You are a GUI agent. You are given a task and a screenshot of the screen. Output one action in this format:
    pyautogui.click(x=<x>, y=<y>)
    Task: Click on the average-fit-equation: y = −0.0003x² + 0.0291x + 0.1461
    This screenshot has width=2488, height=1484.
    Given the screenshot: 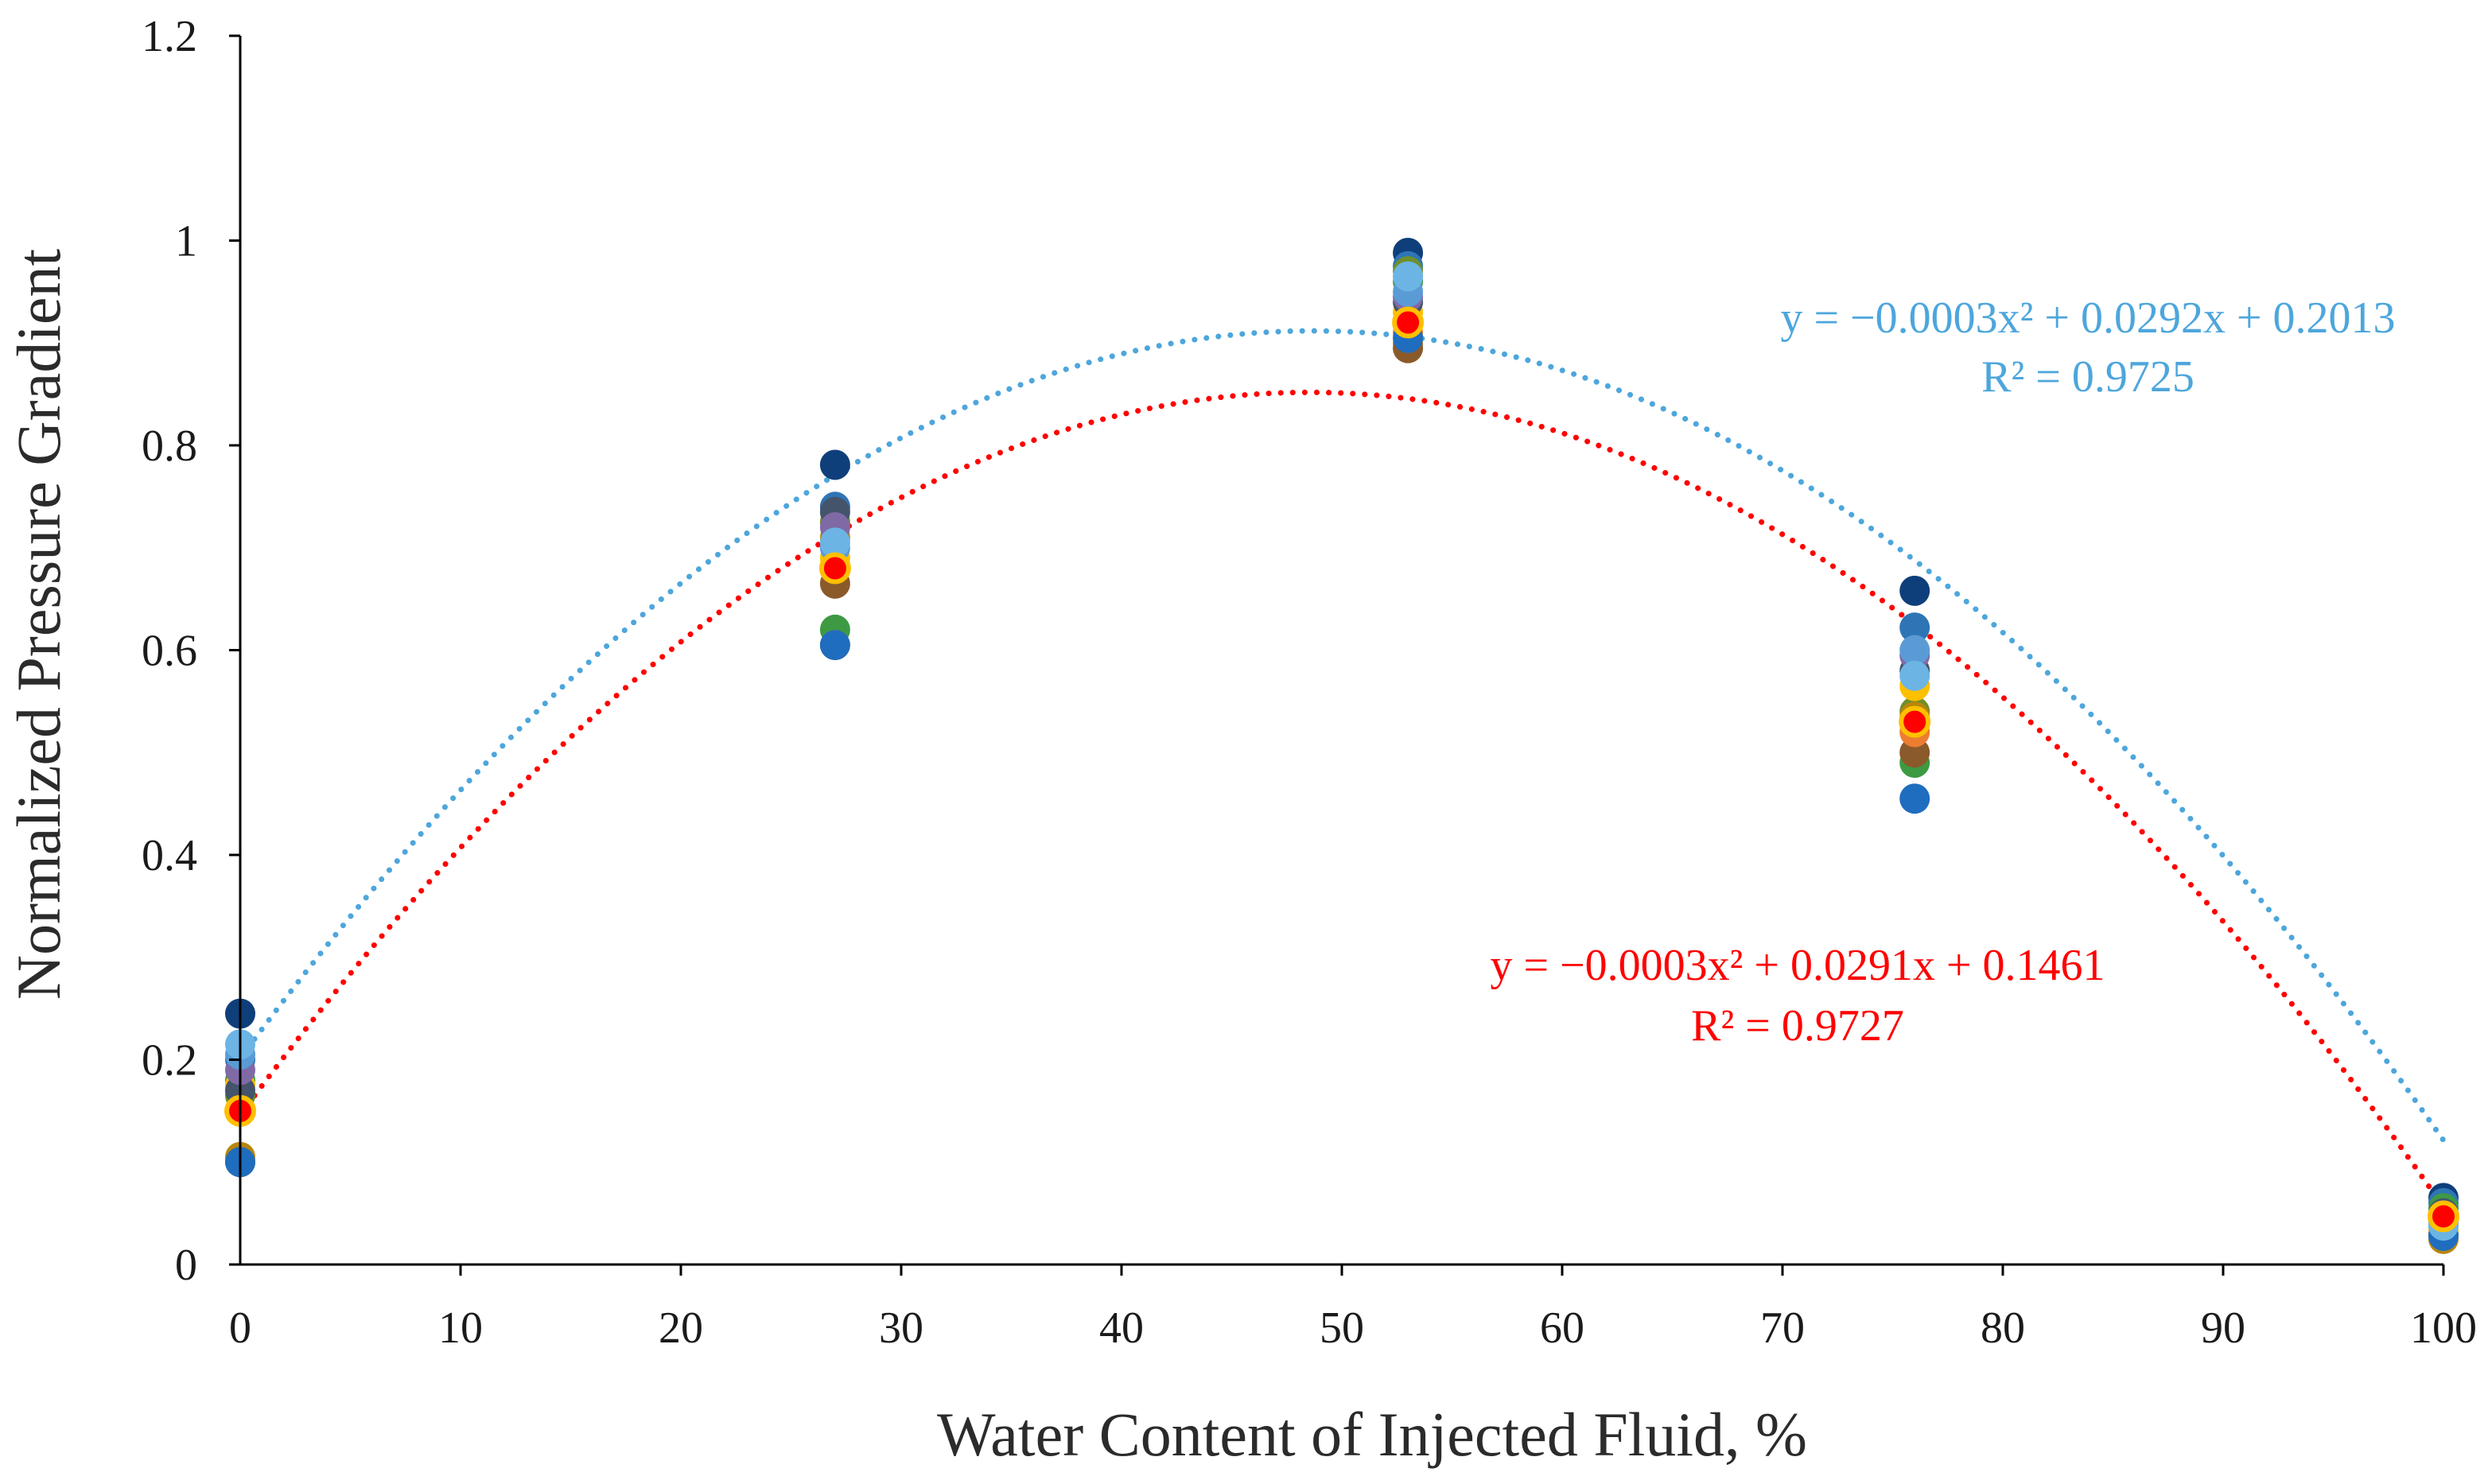 What is the action you would take?
    pyautogui.click(x=1797, y=965)
    